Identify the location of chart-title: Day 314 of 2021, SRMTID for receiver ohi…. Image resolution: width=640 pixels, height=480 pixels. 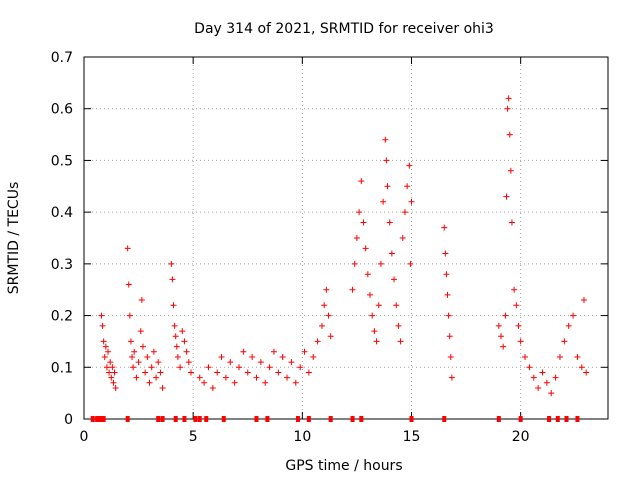
(344, 29).